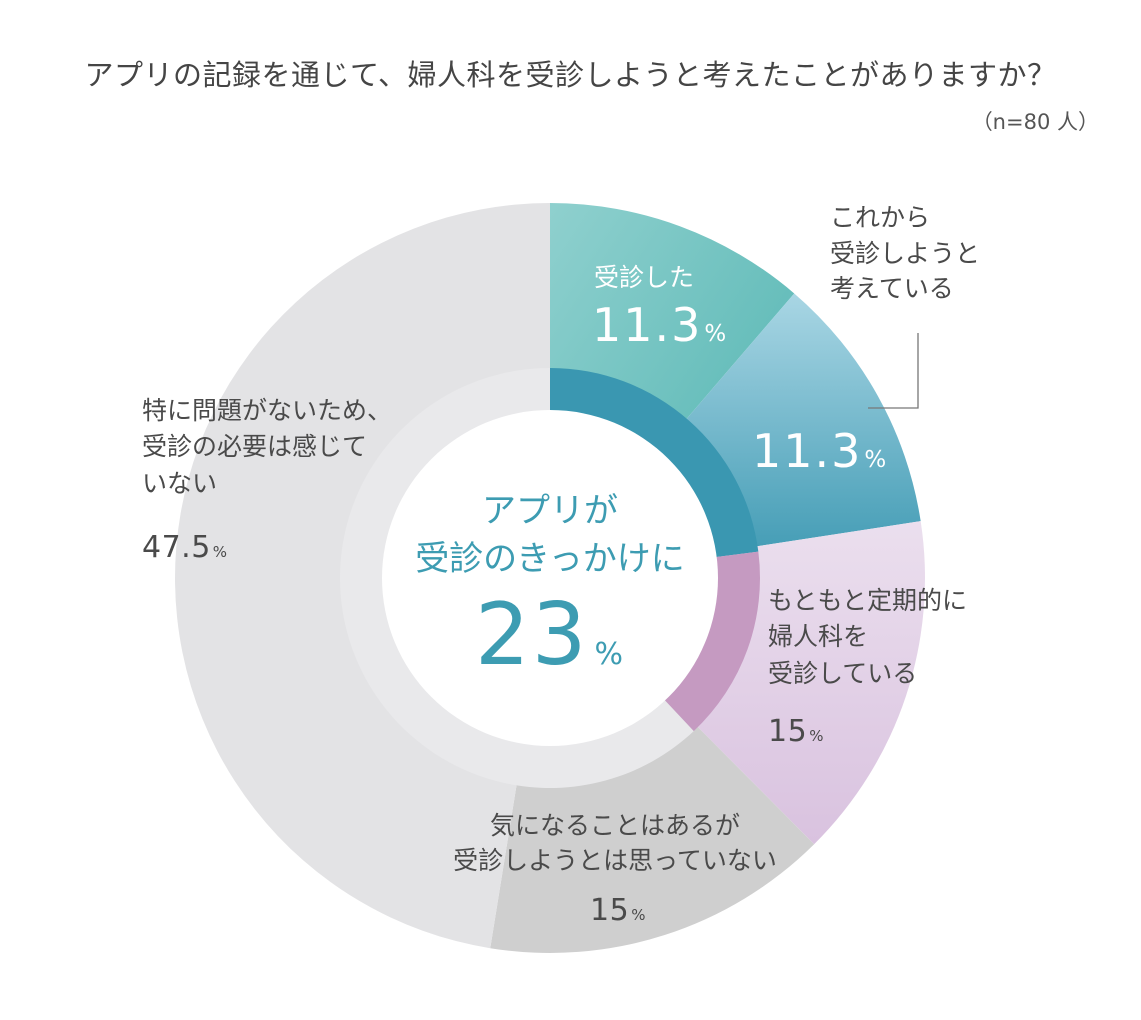 The image size is (1141, 1020). I want to click on center-line2: 受診のきっかけに, so click(550, 558).